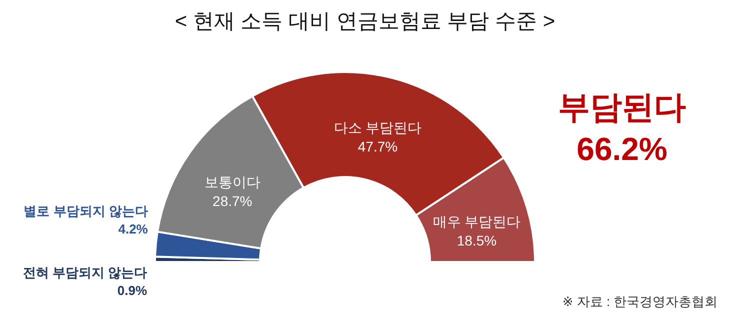 This screenshot has width=730, height=333. What do you see at coordinates (640, 301) in the screenshot?
I see `text: ※ 자료 : 한국경영자총협회` at bounding box center [640, 301].